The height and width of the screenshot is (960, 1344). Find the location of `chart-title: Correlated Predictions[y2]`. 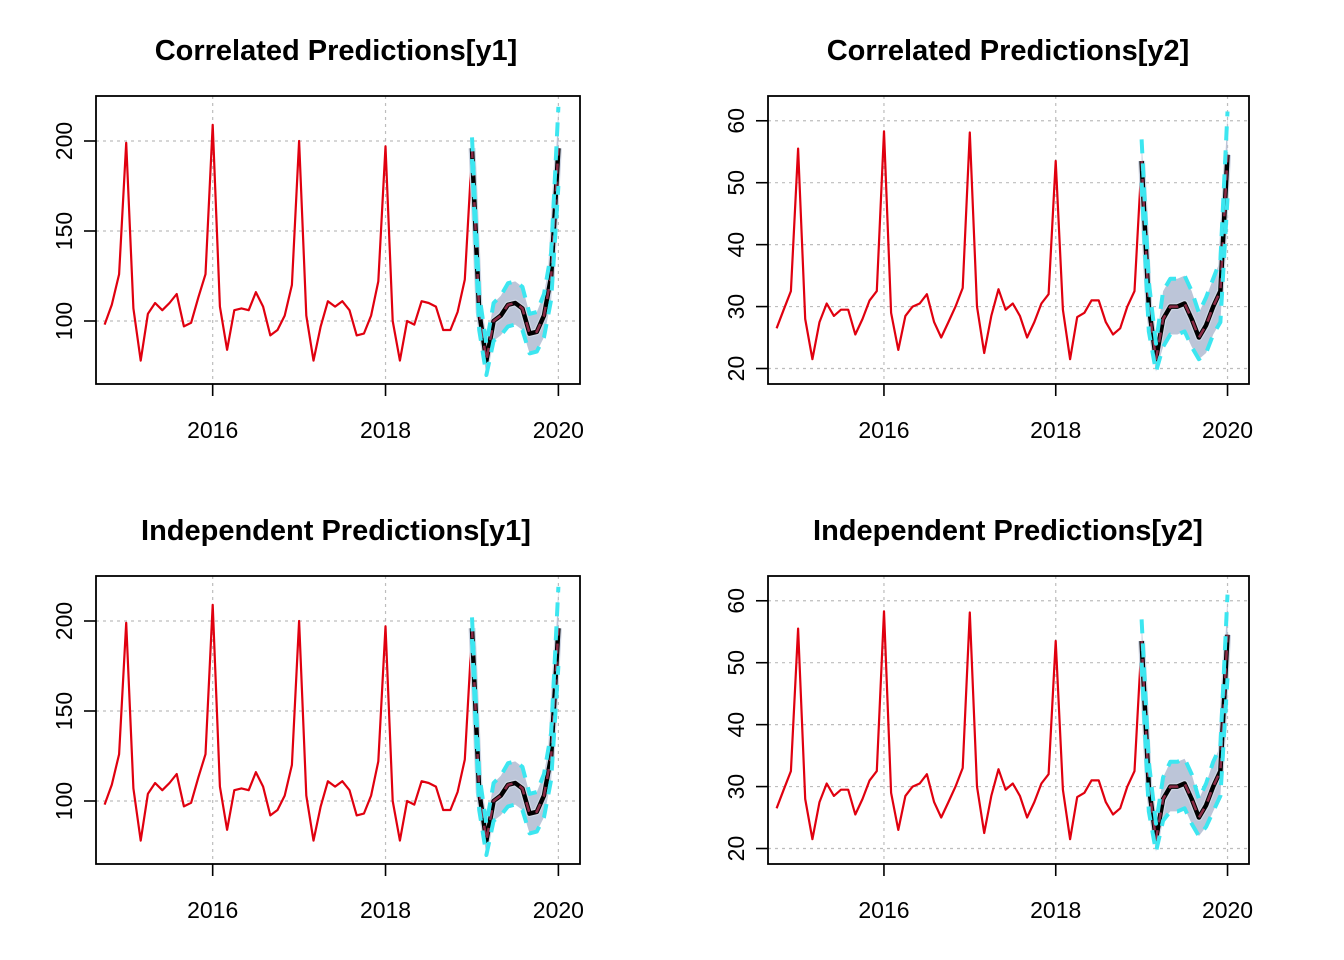

chart-title: Correlated Predictions[y2] is located at coordinates (1008, 51).